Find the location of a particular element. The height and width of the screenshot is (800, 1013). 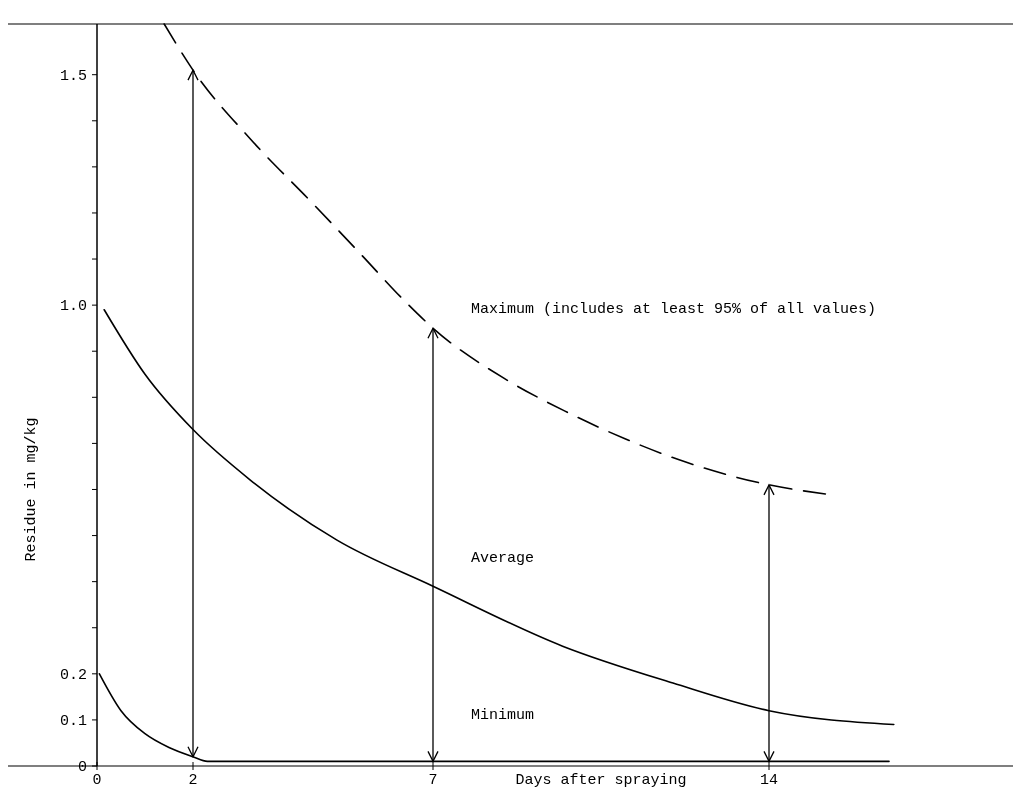

y-tick-label: 0.1 is located at coordinates (73, 722).